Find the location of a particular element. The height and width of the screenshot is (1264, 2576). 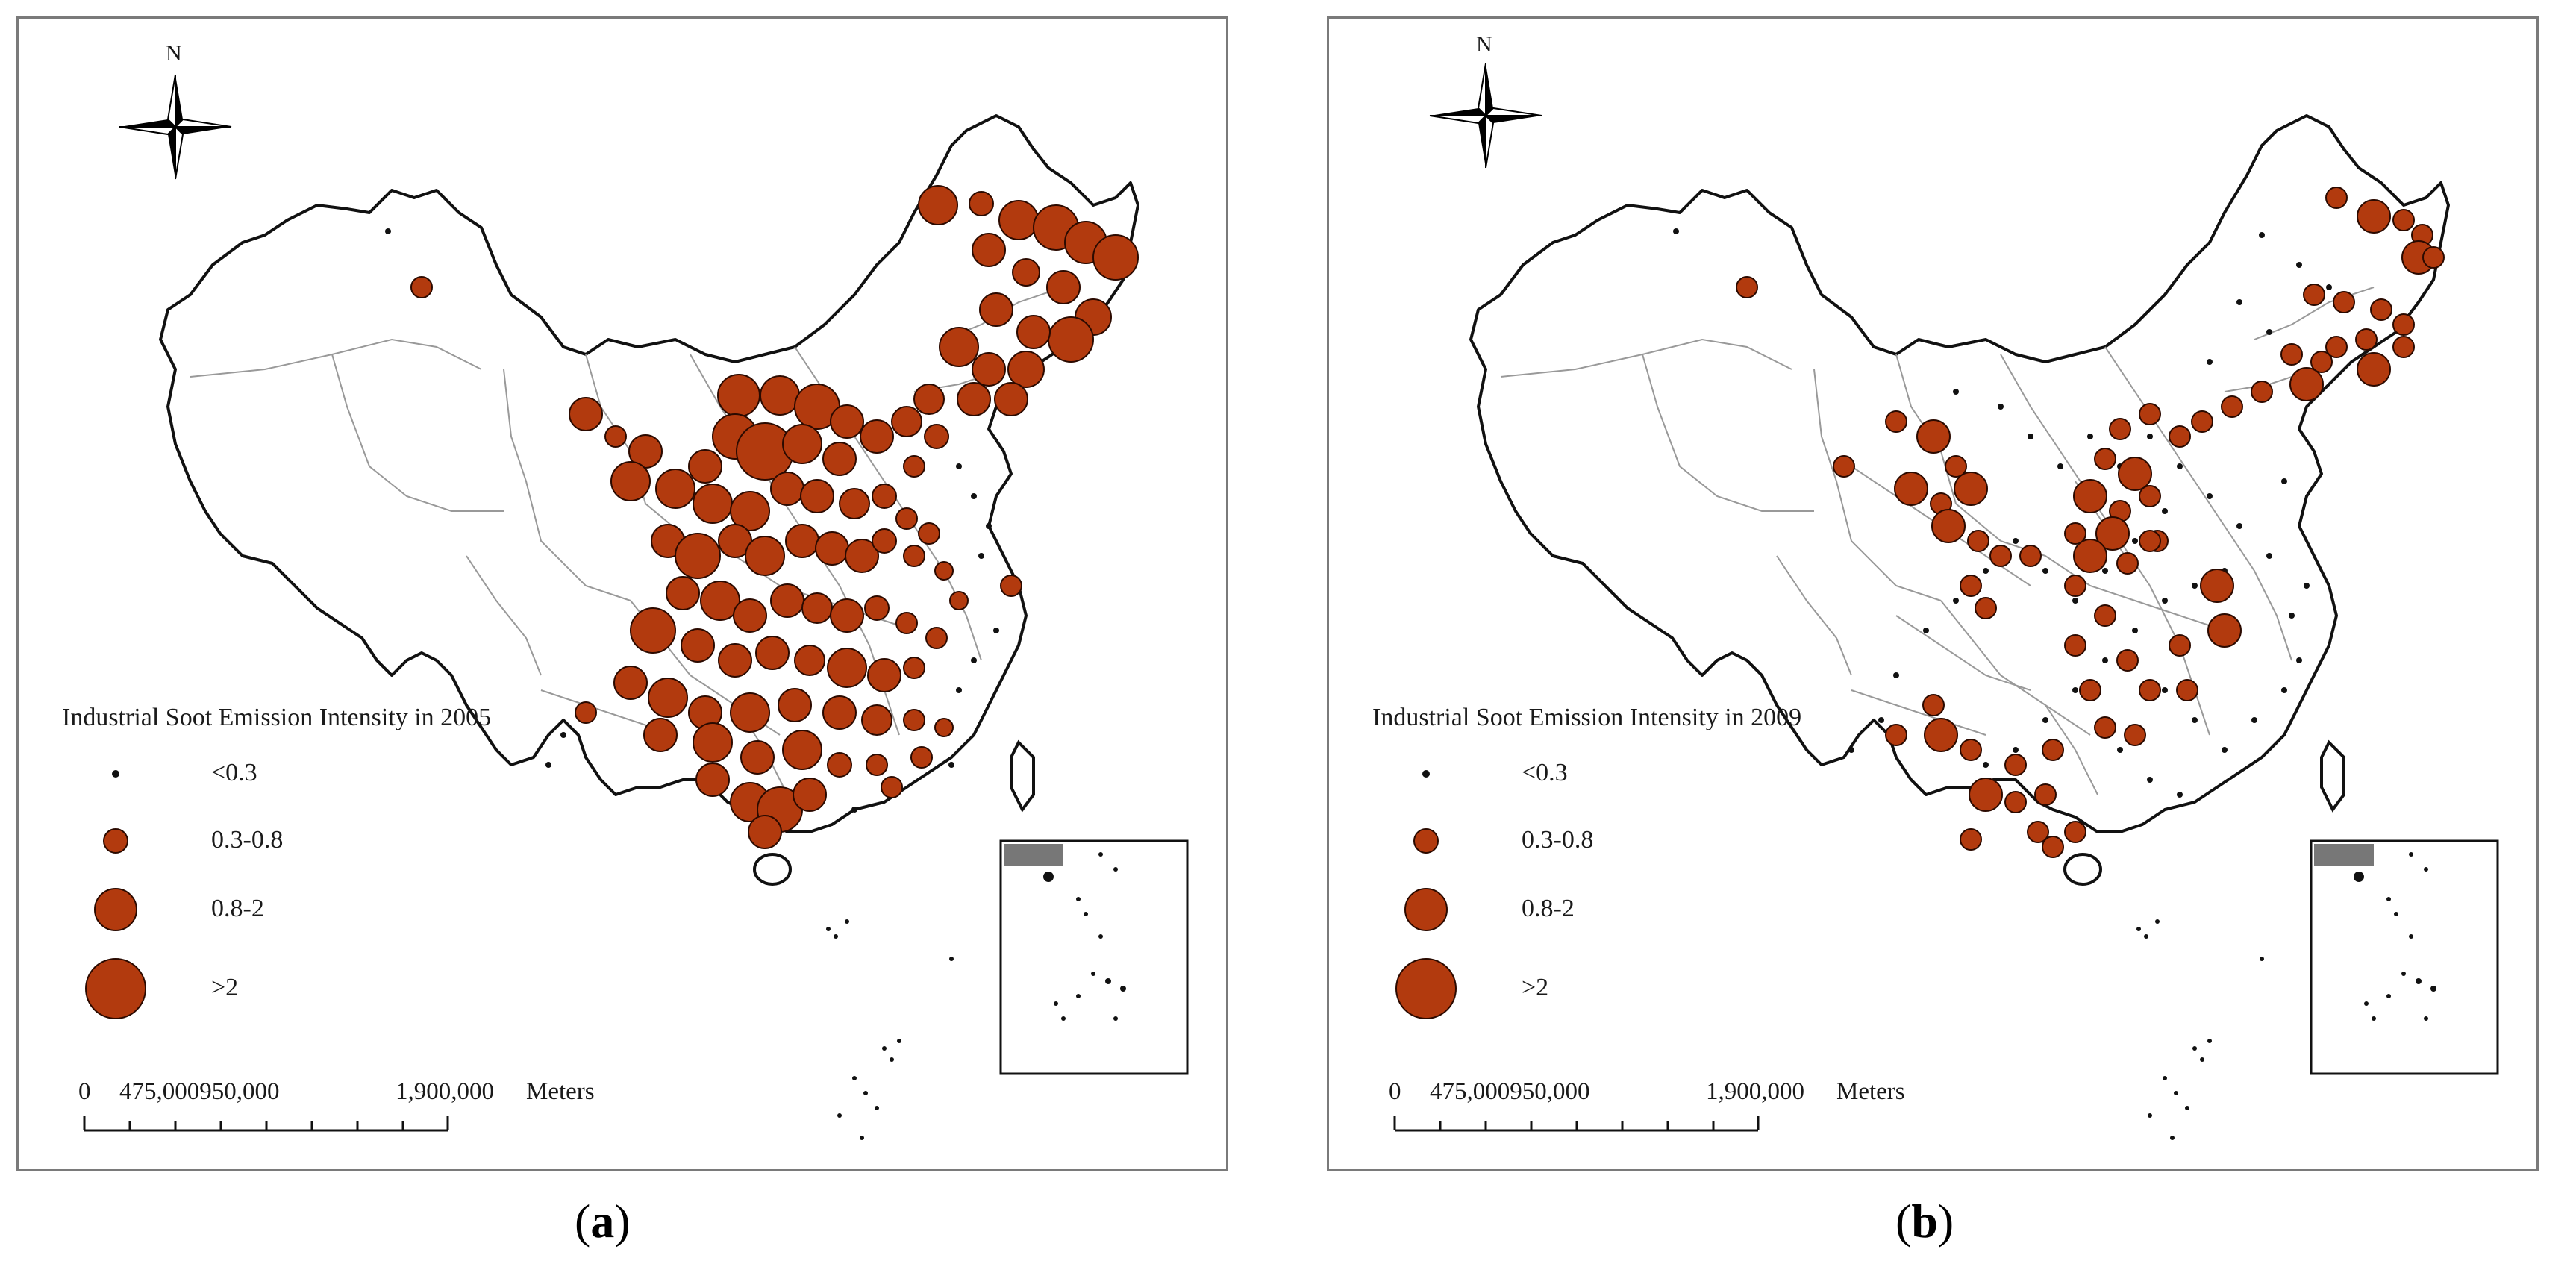

caption-b: (b) is located at coordinates (1924, 1221).